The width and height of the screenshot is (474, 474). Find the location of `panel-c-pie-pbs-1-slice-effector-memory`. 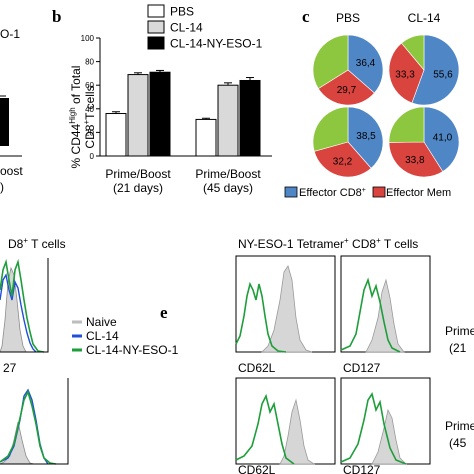

panel-c-pie-pbs-1-slice-effector-memory is located at coordinates (346, 87).